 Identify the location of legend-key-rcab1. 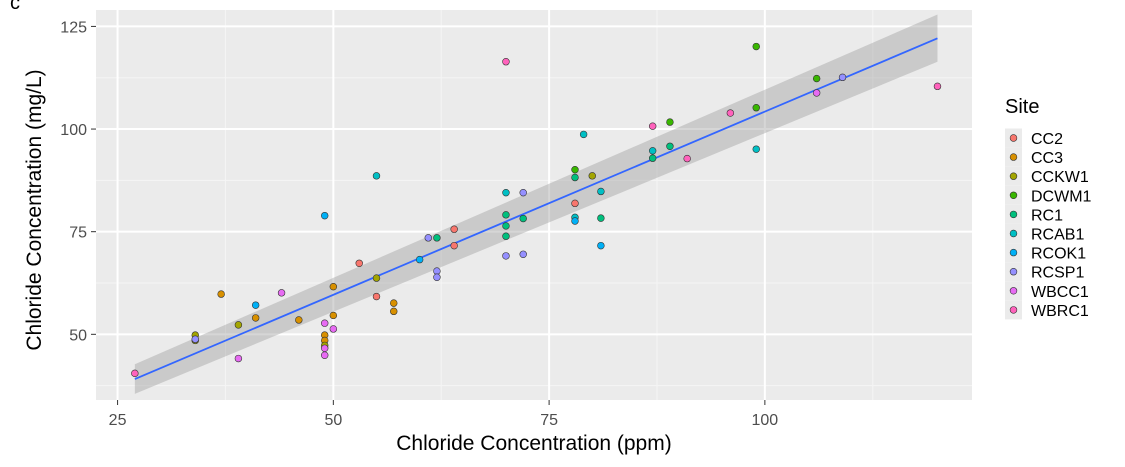
(1013, 233).